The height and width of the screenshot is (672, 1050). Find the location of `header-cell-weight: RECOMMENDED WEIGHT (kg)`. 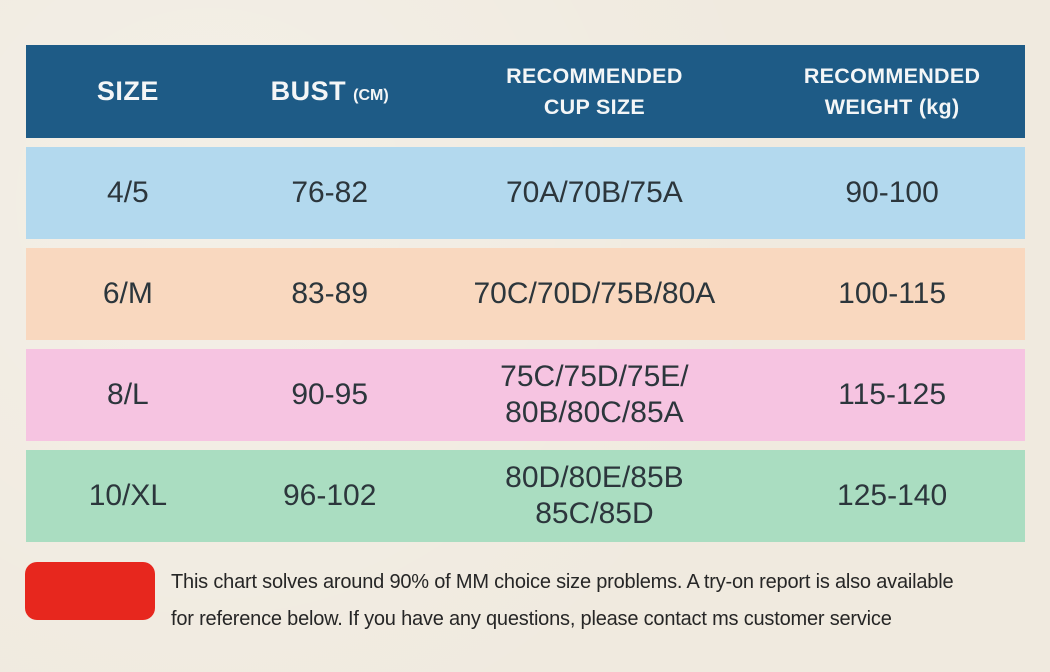

header-cell-weight: RECOMMENDED WEIGHT (kg) is located at coordinates (892, 91).